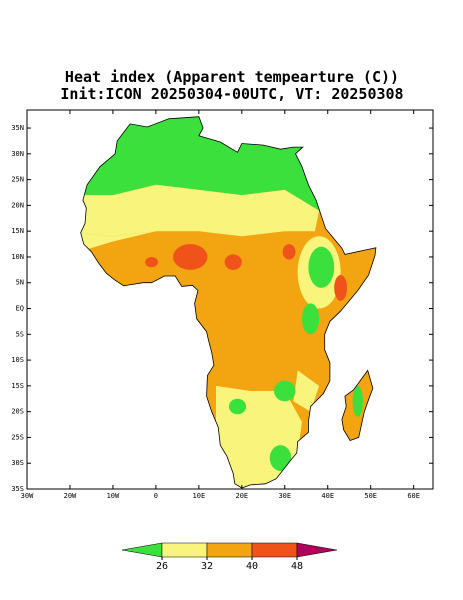  I want to click on lat-tick-label: 15N, so click(17, 231).